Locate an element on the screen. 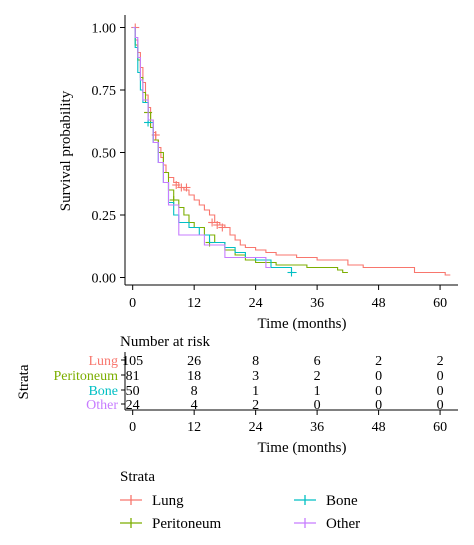  risk-cell: 81 is located at coordinates (133, 376).